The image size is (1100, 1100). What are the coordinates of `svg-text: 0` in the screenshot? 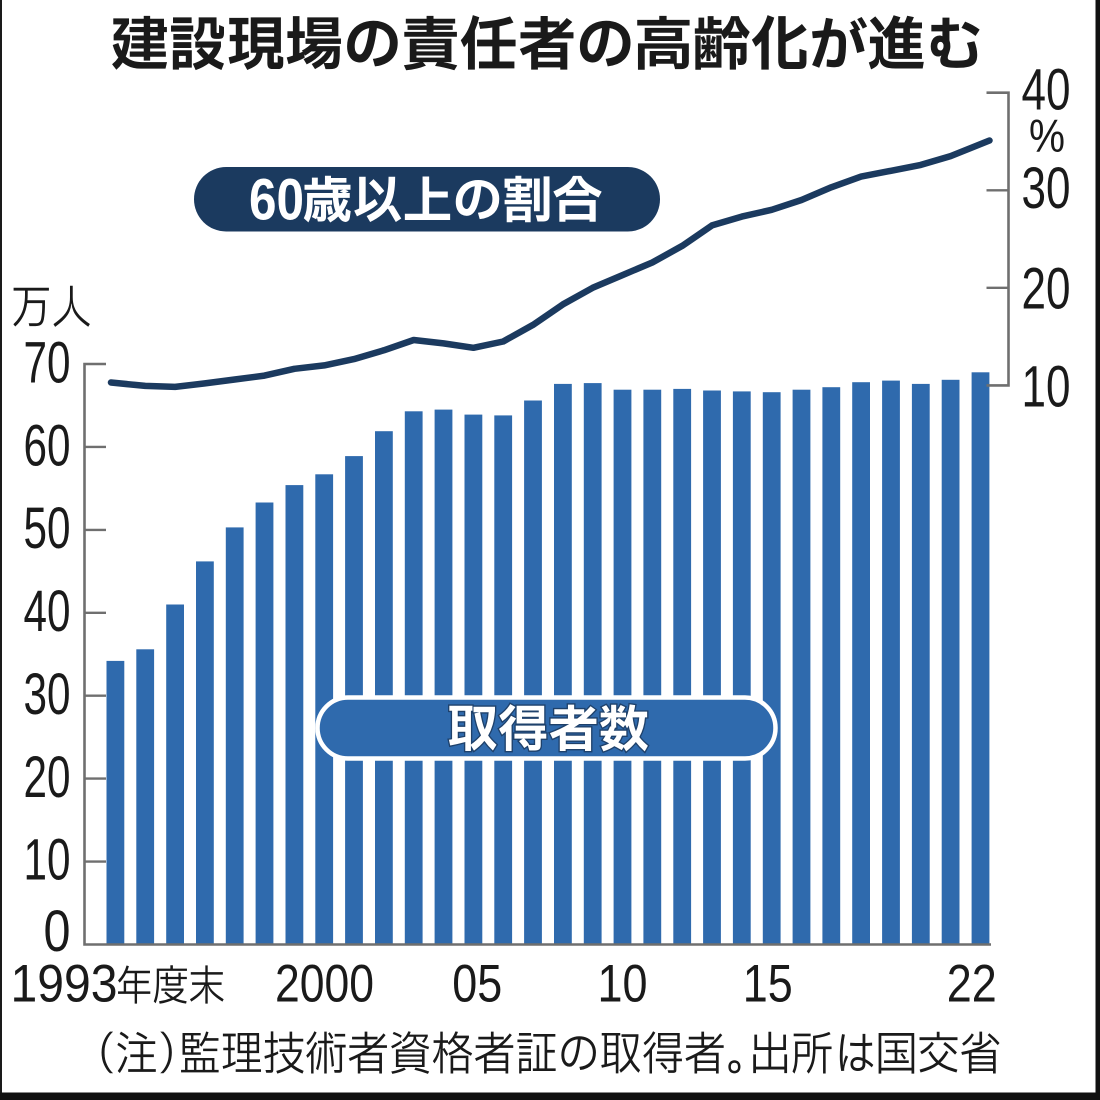 It's located at (57, 931).